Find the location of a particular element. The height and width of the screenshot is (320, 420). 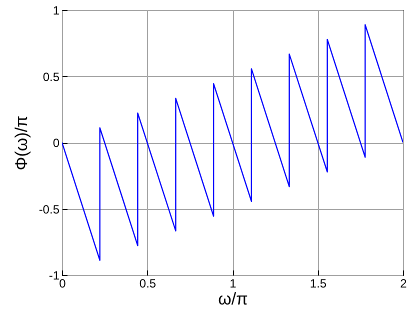

y-tick-label: 0.5 is located at coordinates (51, 77).